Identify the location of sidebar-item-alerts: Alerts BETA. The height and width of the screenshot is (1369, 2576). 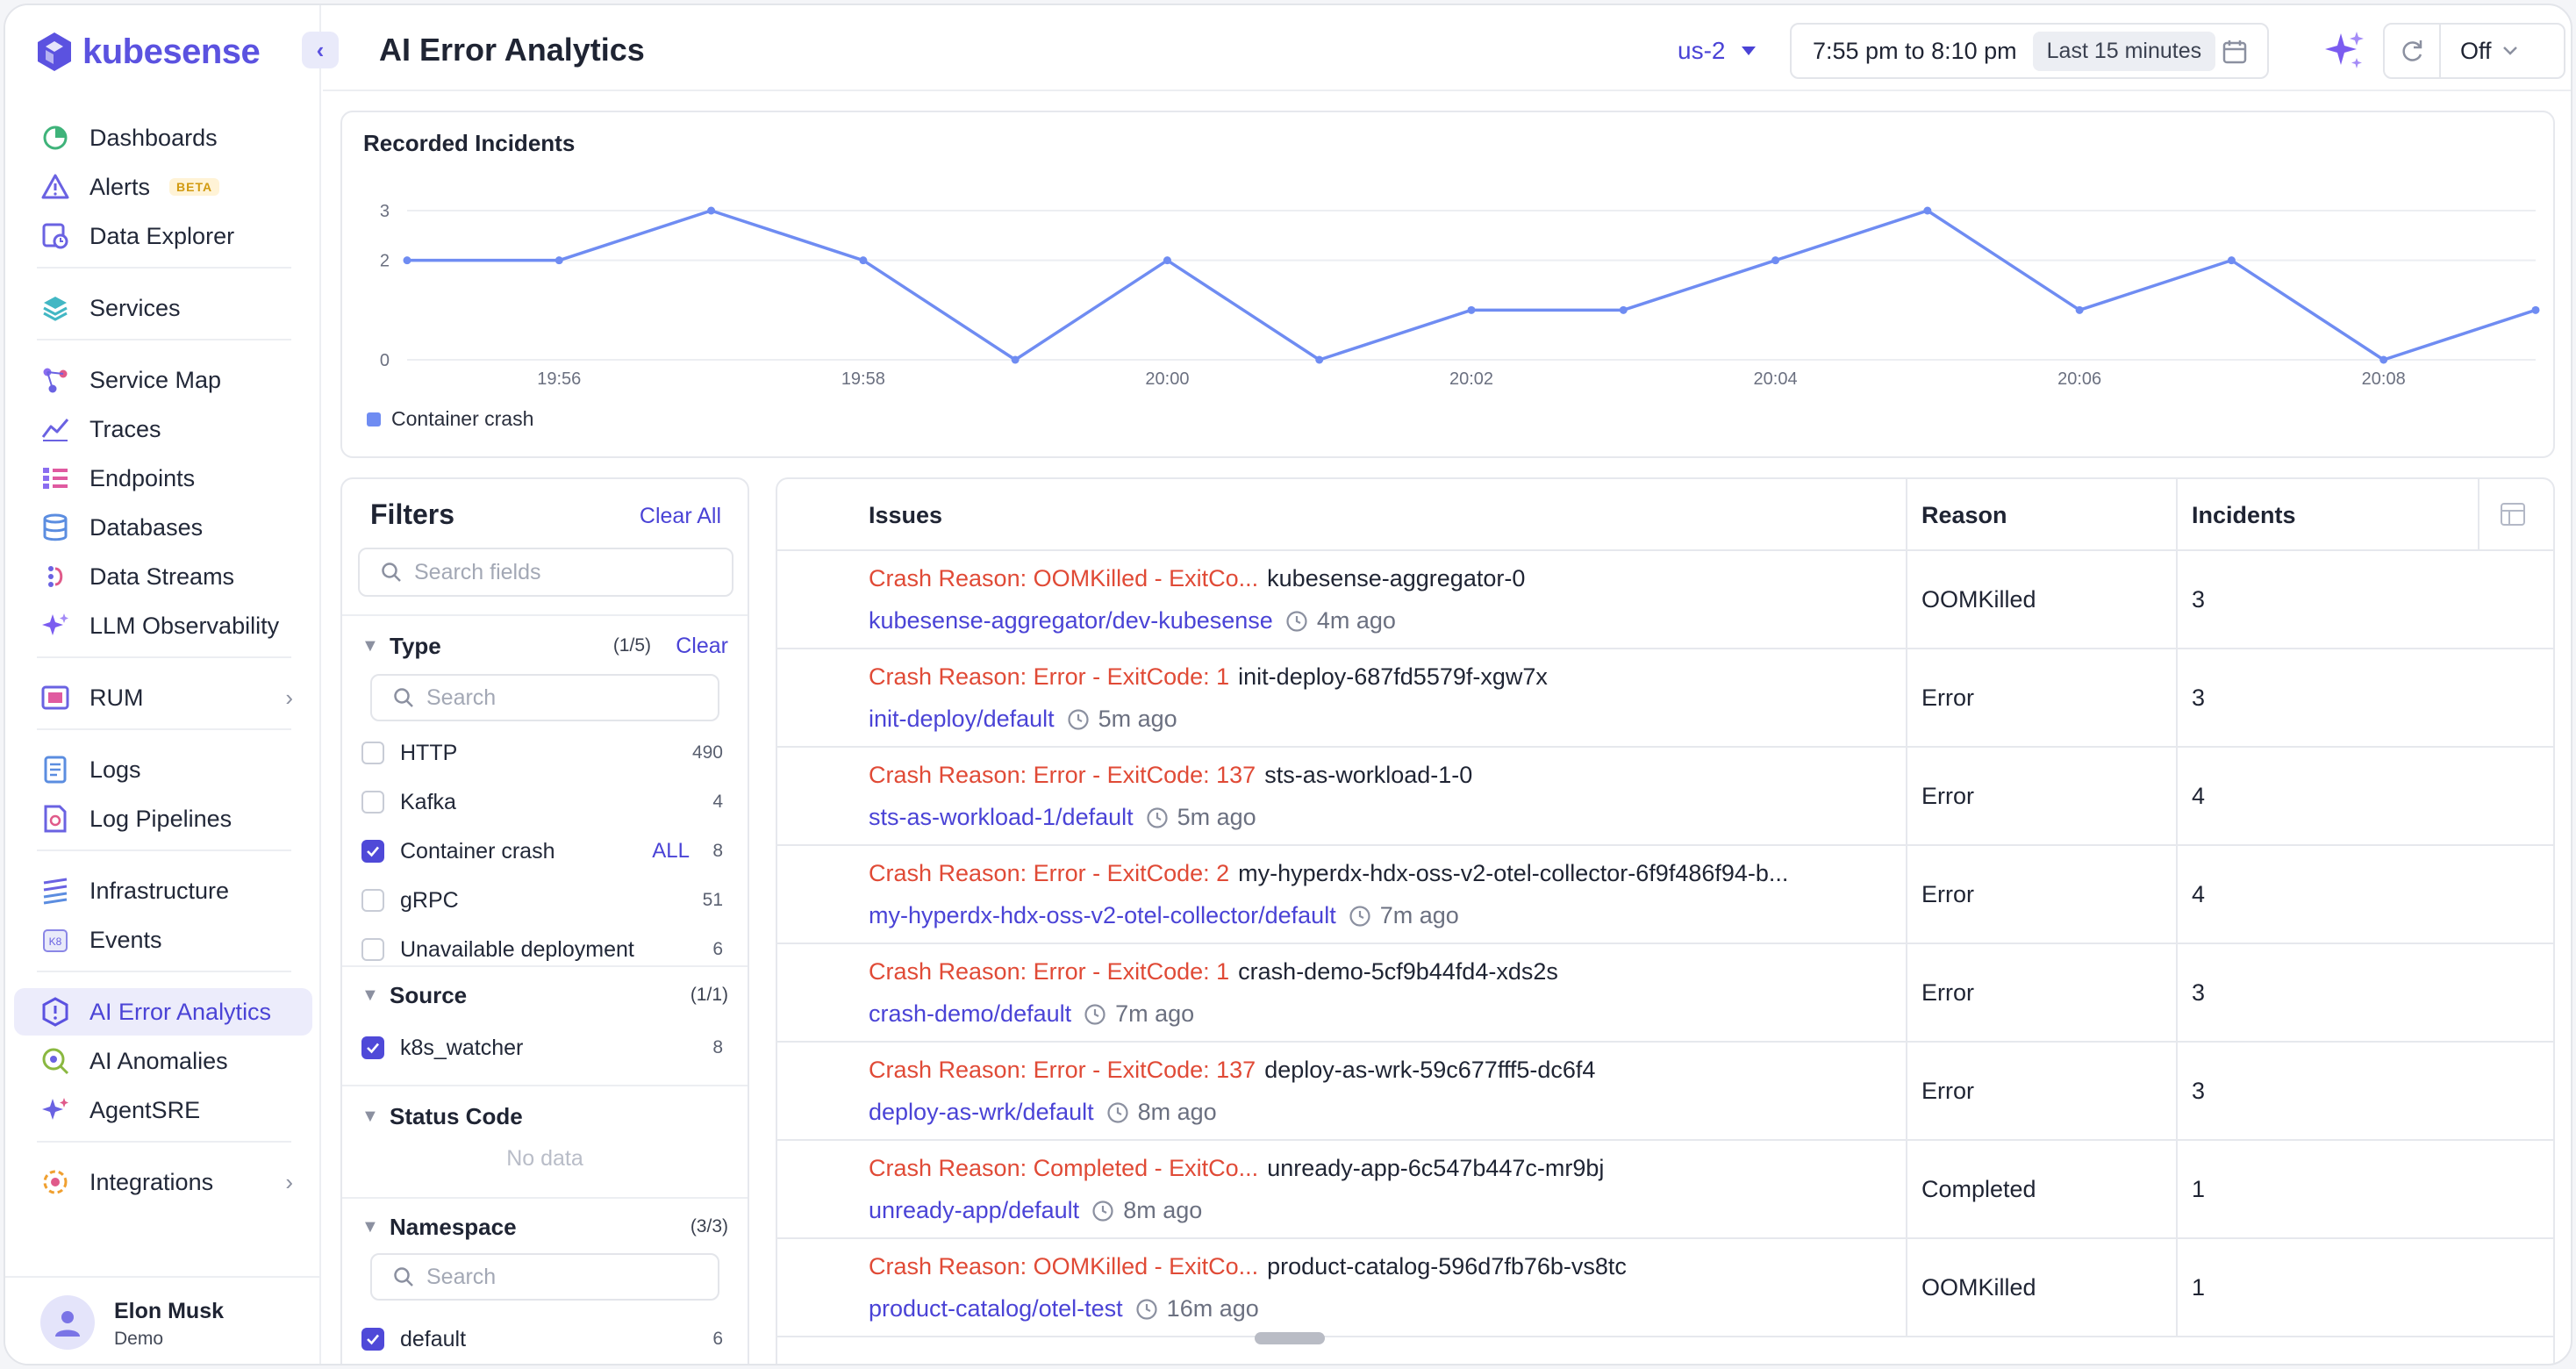
(163, 187).